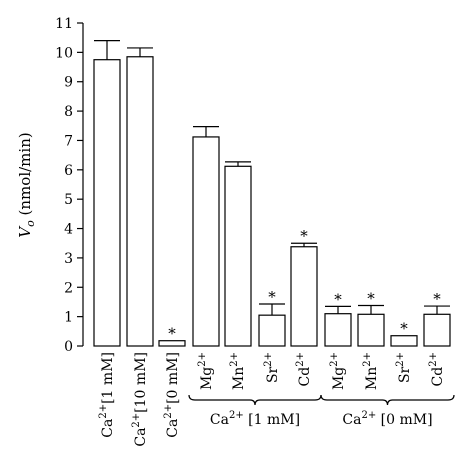  I want to click on group-label: Ca2+ [1 mM], so click(255, 419).